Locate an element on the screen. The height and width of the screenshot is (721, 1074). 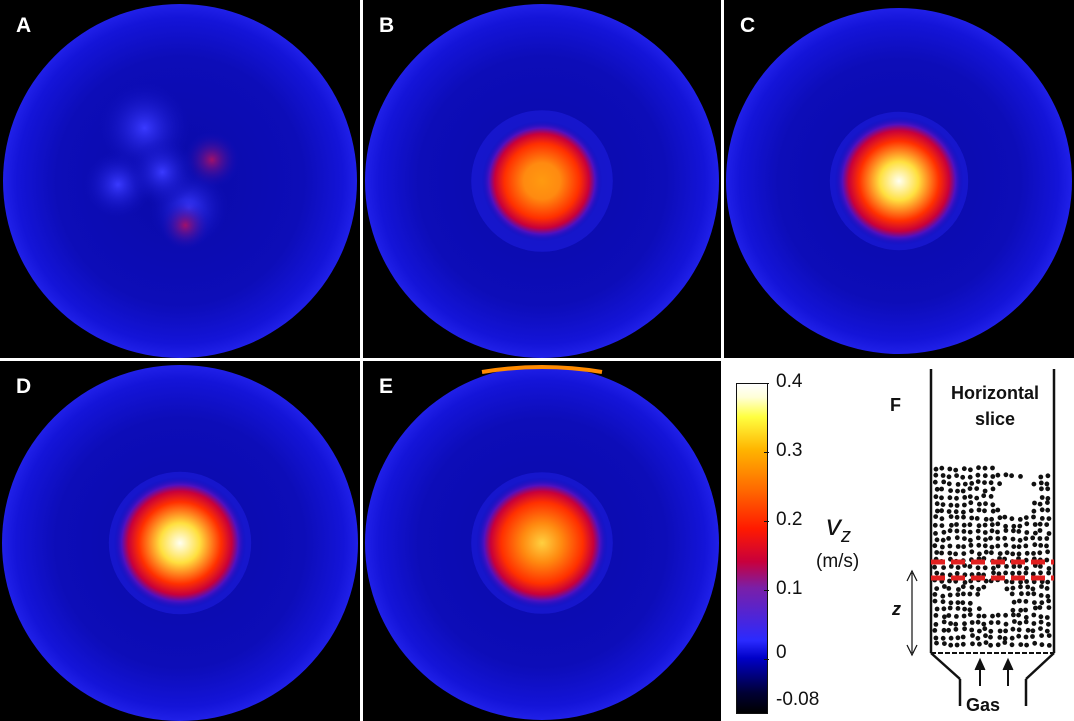
colorbar-tick-label: 0.3 is located at coordinates (789, 450).